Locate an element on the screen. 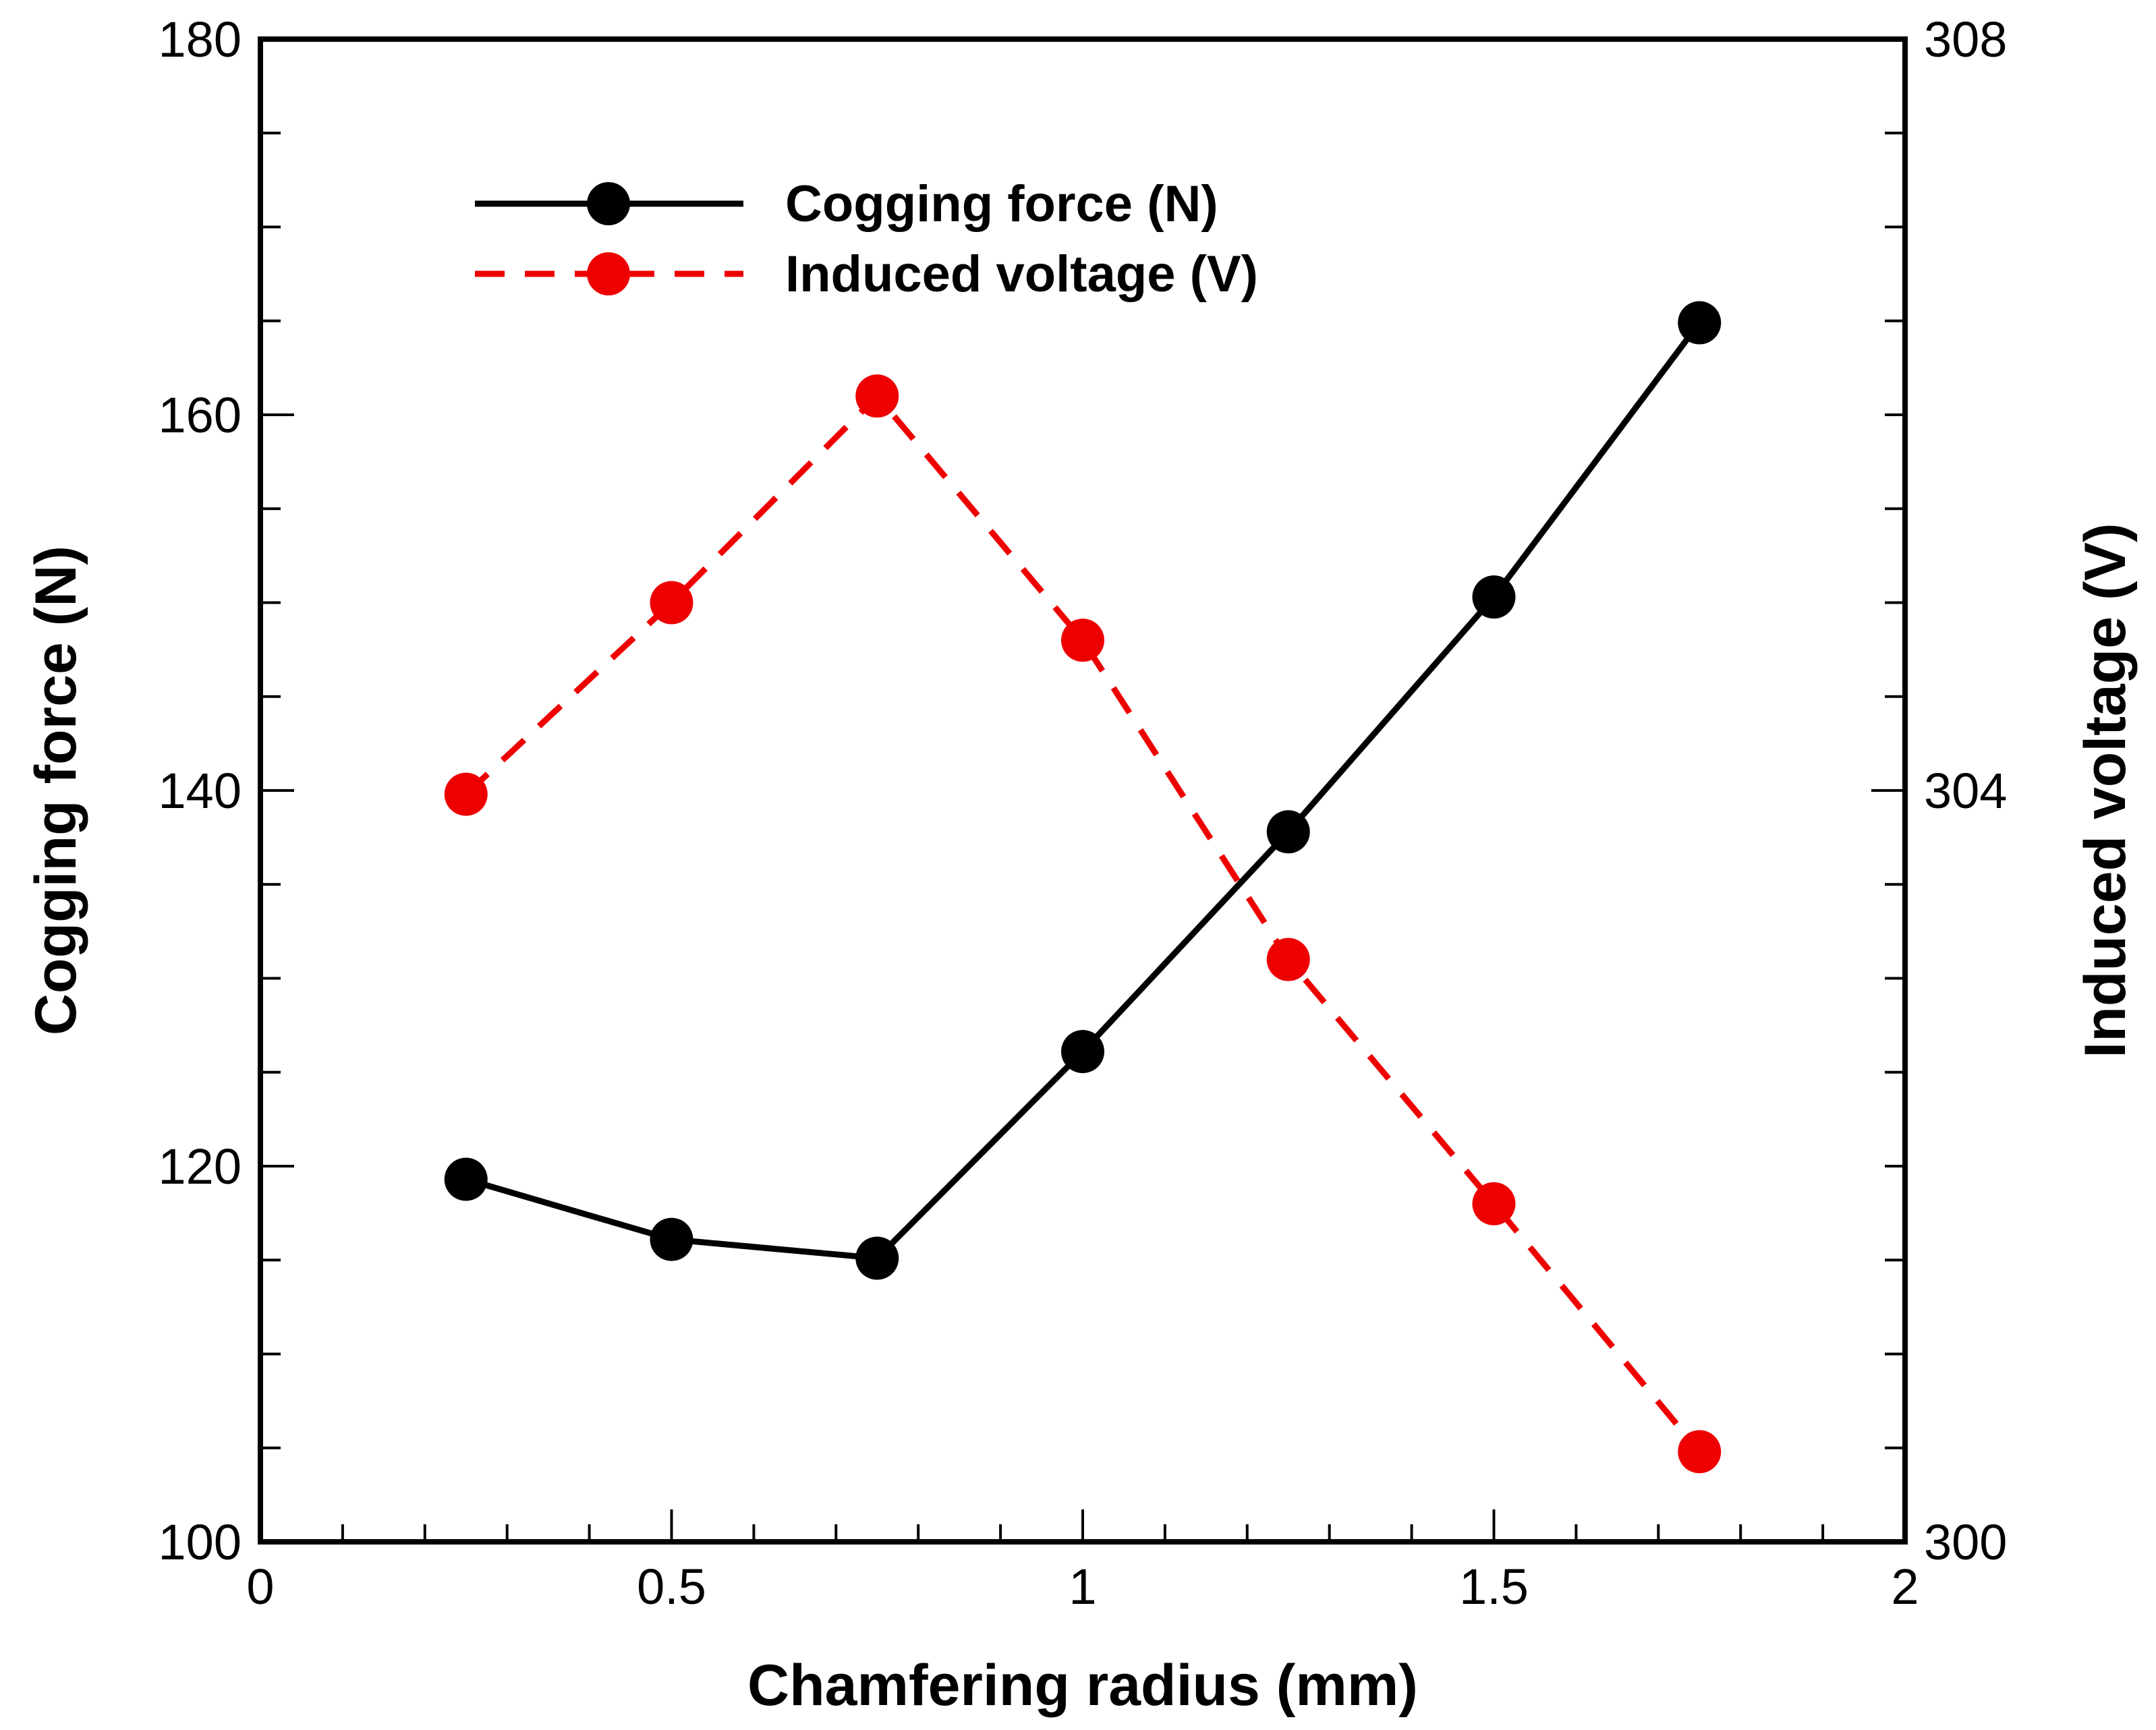  y-left-tick-label: 160 is located at coordinates (200, 415).